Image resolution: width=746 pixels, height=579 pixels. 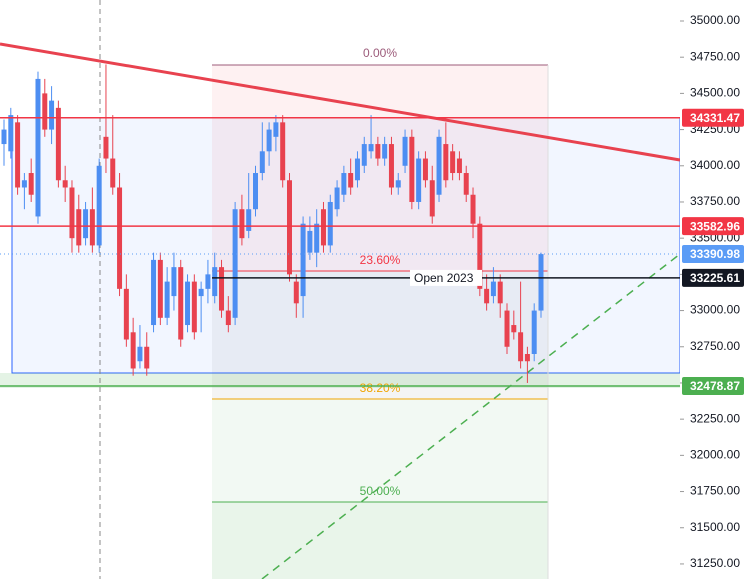 I want to click on y-tick-label: 31500.00, so click(x=715, y=527).